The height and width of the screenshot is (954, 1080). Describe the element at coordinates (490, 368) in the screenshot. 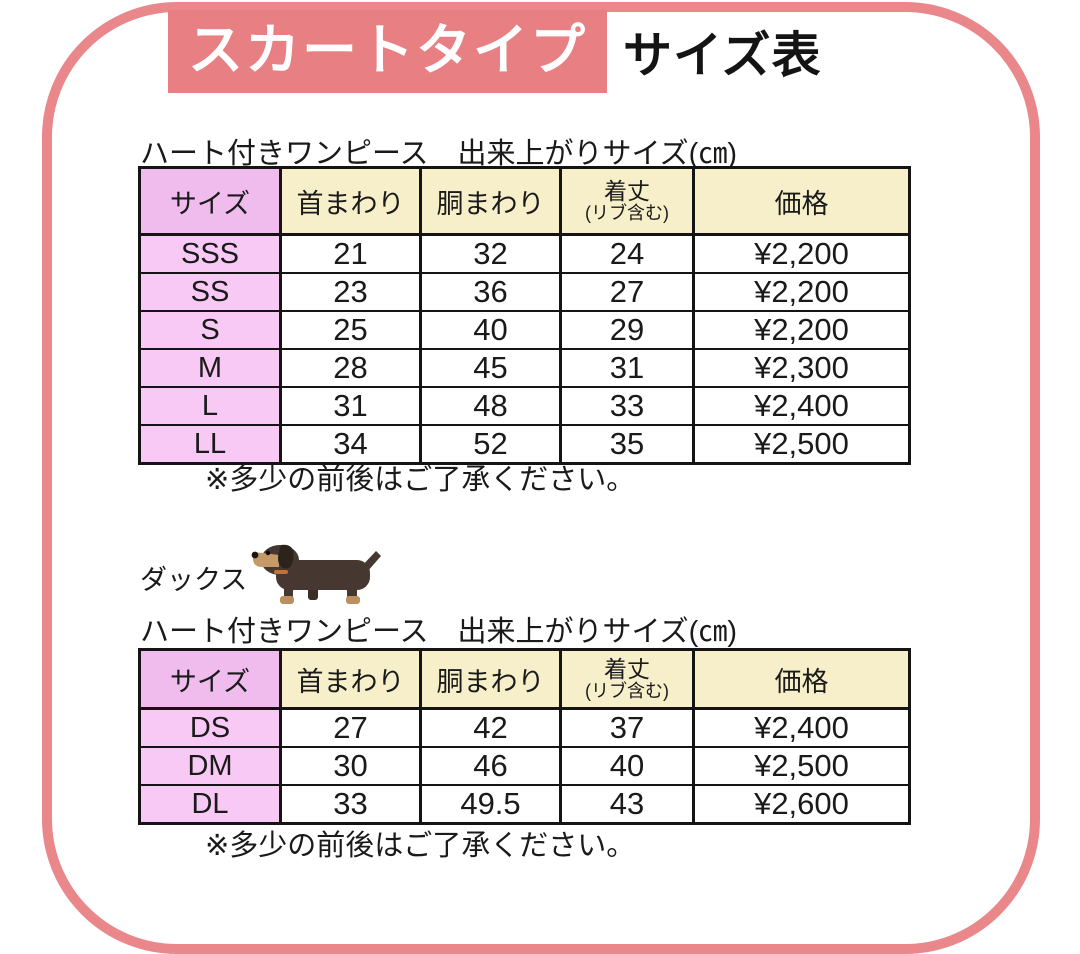

I see `girth-cell: 45` at that location.